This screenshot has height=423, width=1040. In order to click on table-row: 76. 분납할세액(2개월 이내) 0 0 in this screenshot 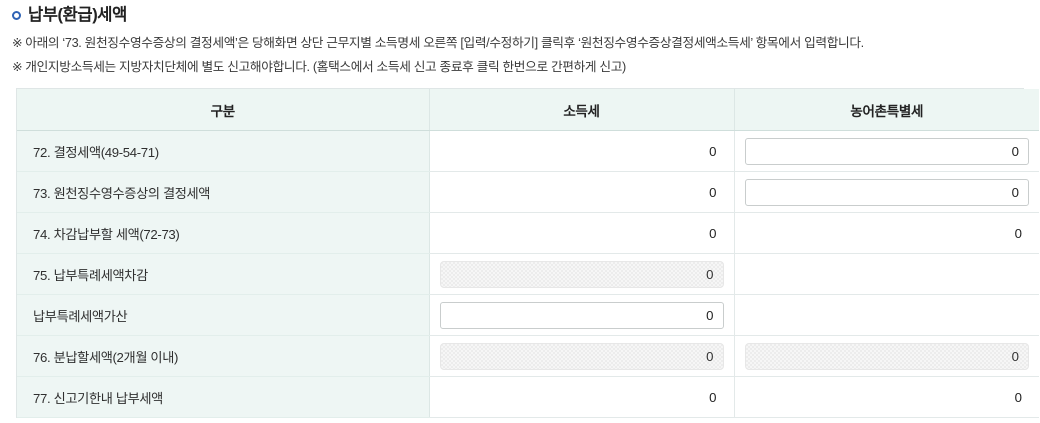, I will do `click(528, 356)`.